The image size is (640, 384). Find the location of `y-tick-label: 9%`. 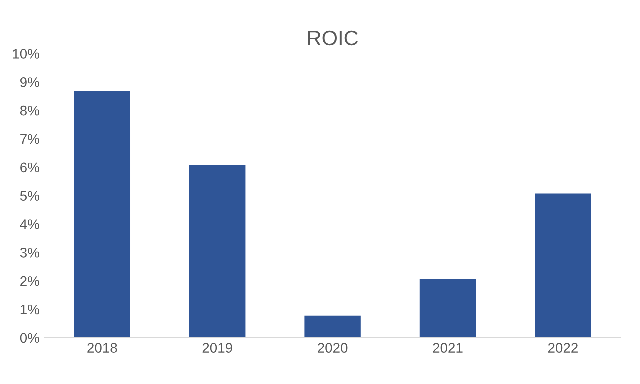

y-tick-label: 9% is located at coordinates (30, 83).